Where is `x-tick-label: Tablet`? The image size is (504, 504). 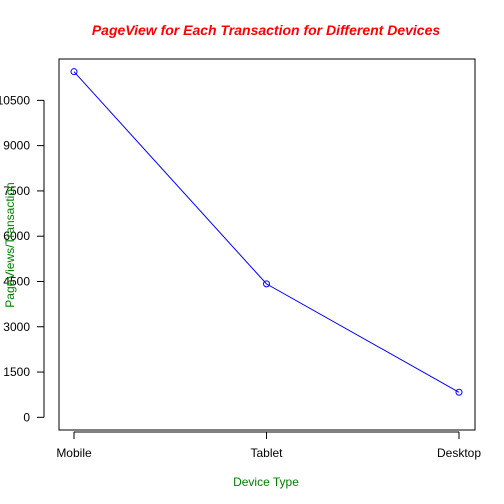 x-tick-label: Tablet is located at coordinates (266, 453).